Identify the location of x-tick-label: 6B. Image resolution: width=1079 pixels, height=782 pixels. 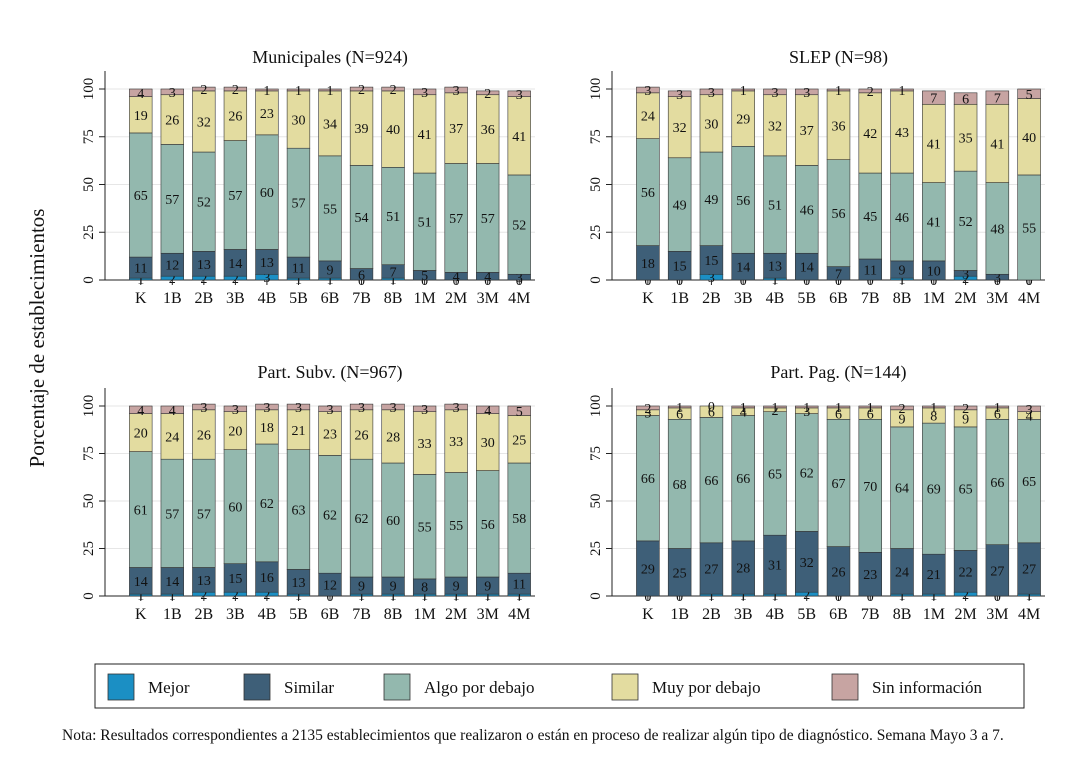
(838, 614).